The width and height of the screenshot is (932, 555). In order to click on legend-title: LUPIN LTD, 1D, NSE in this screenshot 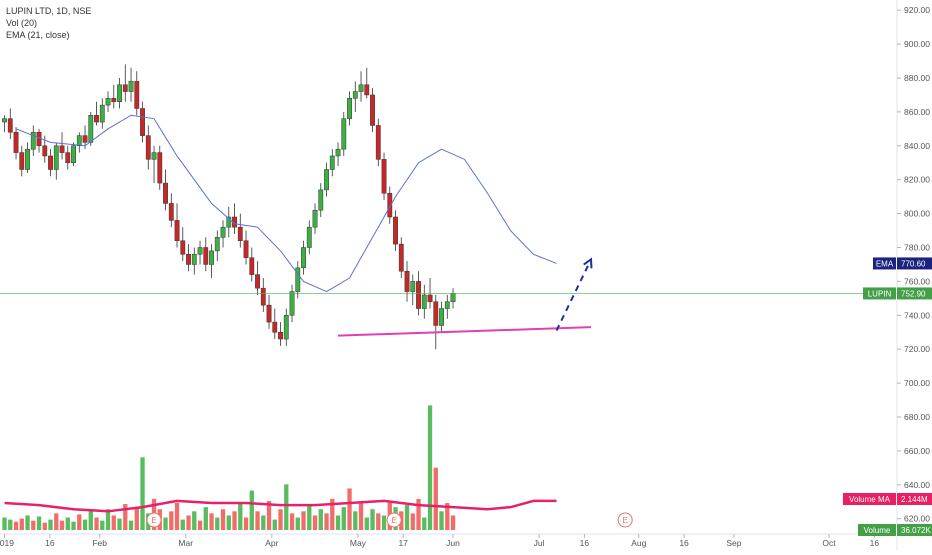, I will do `click(49, 11)`.